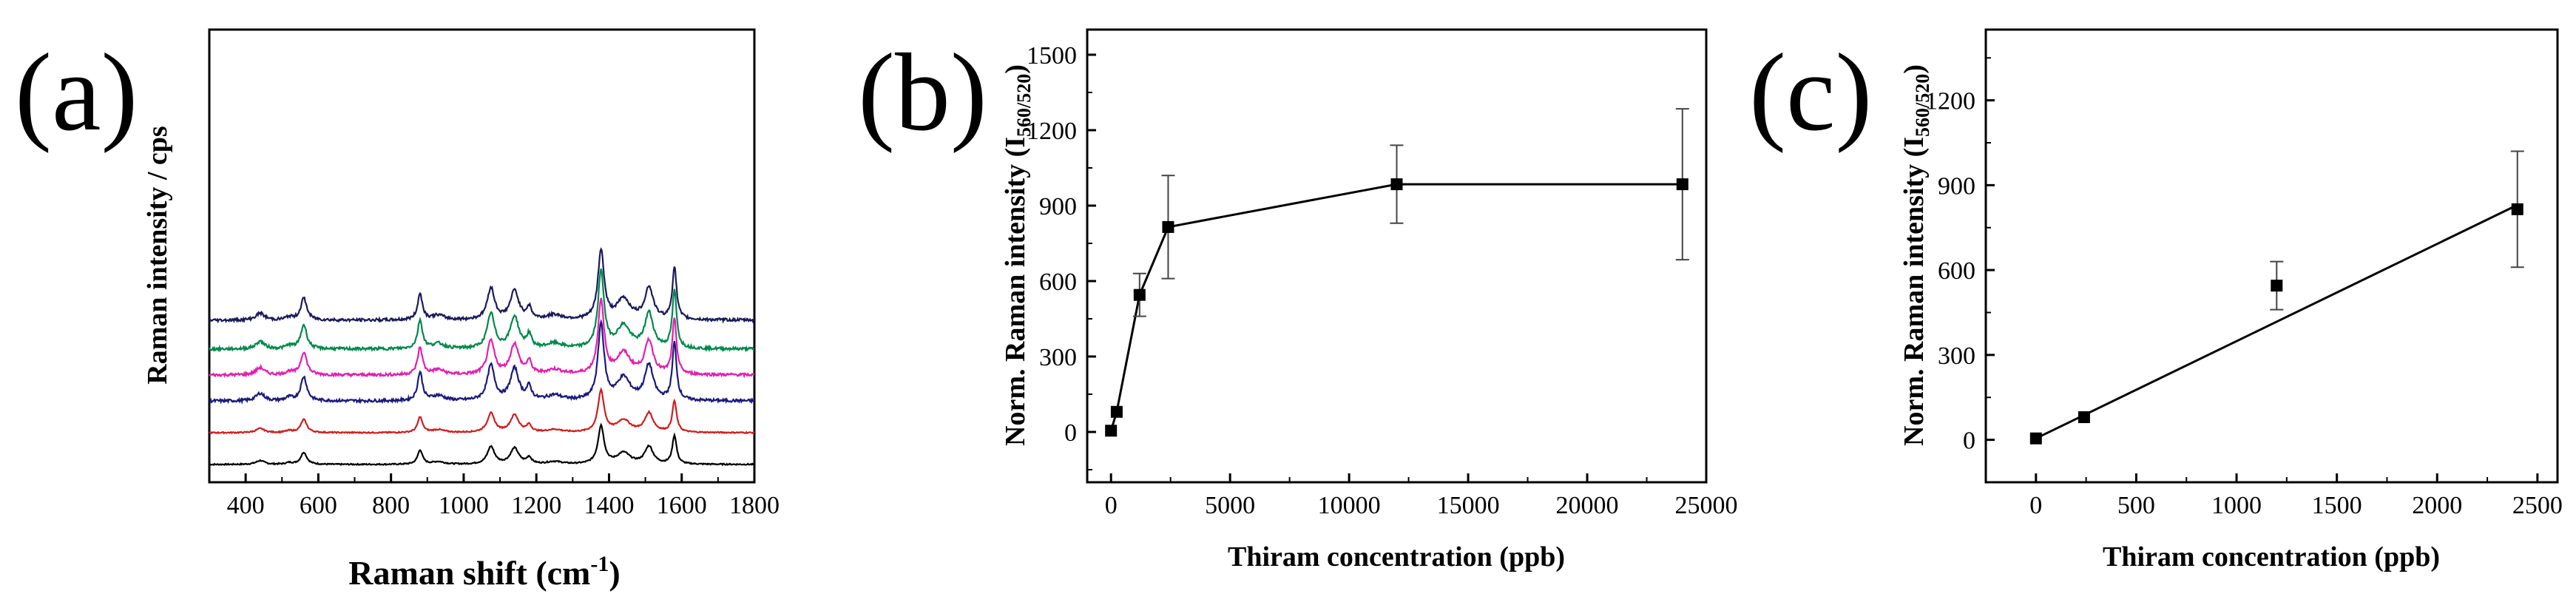  Describe the element at coordinates (754, 505) in the screenshot. I see `panel-a-x-tick-label: 1800` at that location.